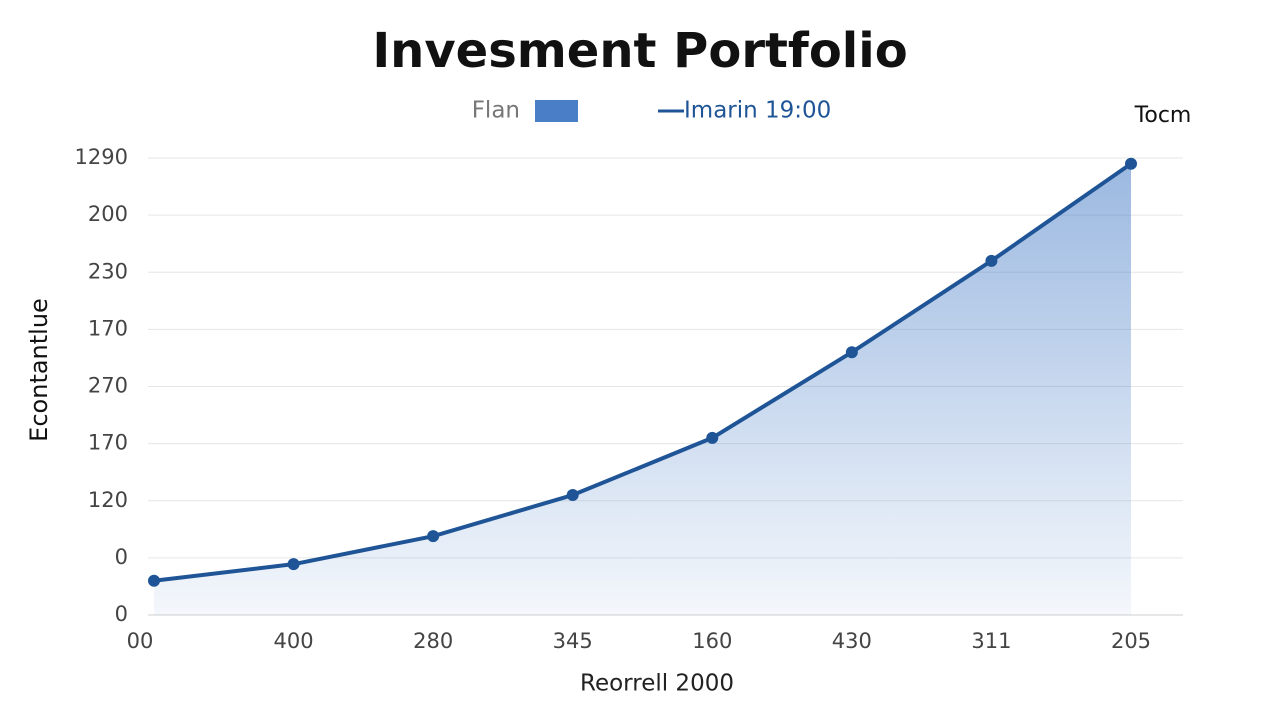 The height and width of the screenshot is (720, 1280). Describe the element at coordinates (294, 641) in the screenshot. I see `x-tick-label: 400` at that location.